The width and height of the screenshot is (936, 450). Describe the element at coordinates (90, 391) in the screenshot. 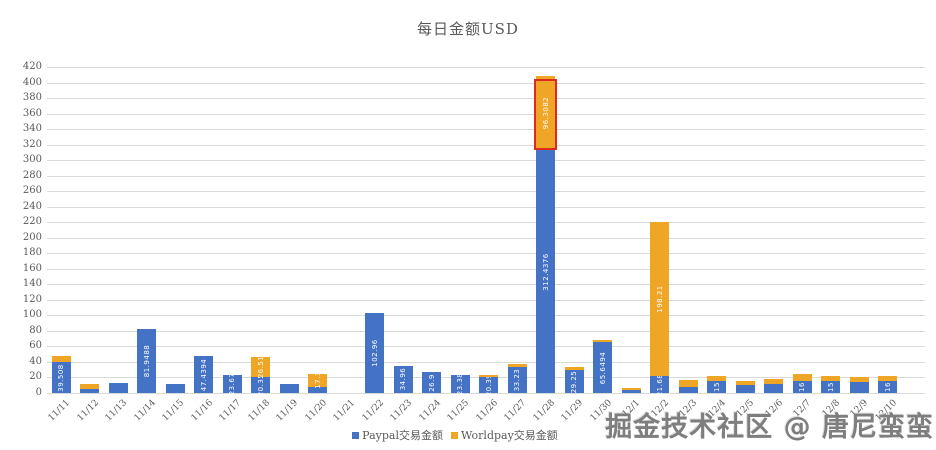

I see `bar-segment-paypal-11/12` at that location.